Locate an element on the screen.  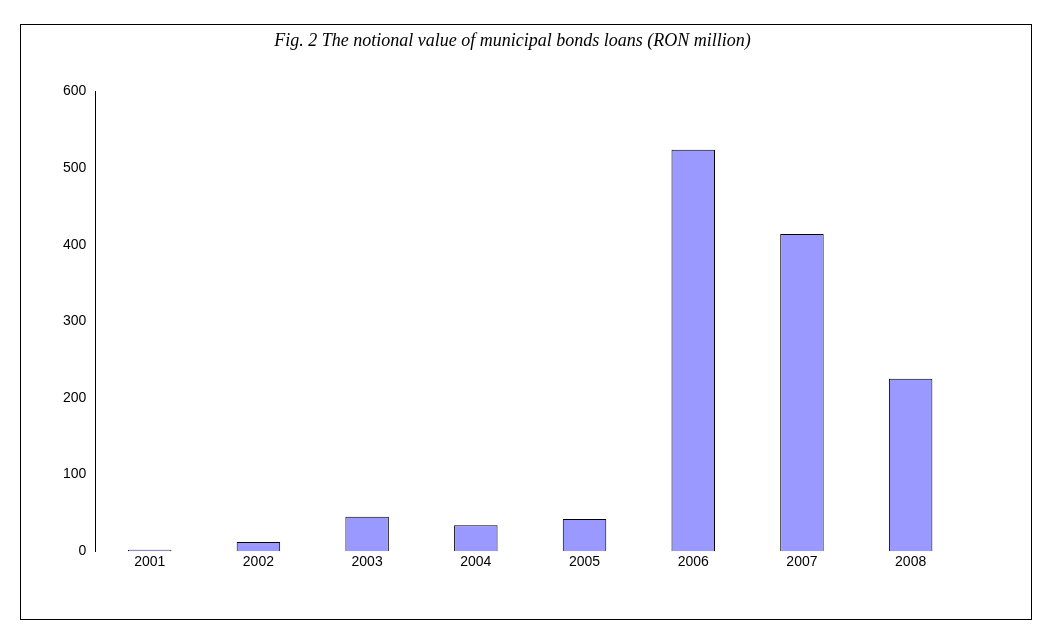
y-tick-label: 200 is located at coordinates (75, 396).